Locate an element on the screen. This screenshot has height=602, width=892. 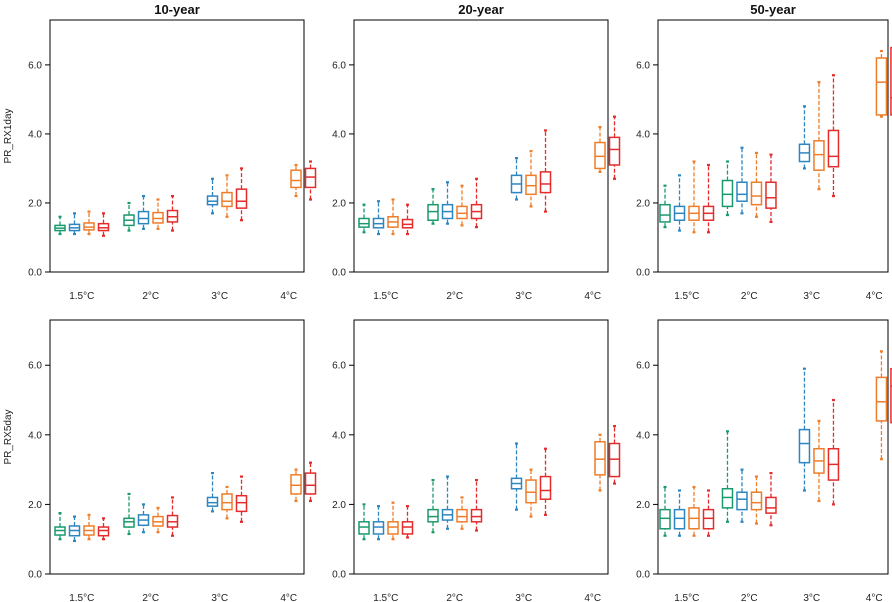
panel-3: 50-year 0.0 2.0 4.0 6.0 1.5°C 2°C 3°C 4°C is located at coordinates (764, 152).